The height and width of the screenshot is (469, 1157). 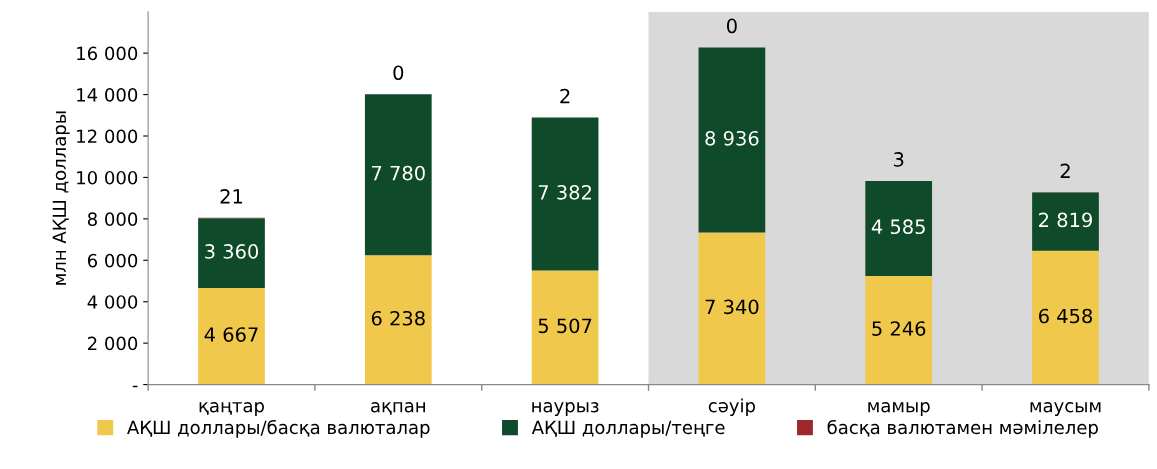 I want to click on y-tick-label: 12 000, so click(x=107, y=136).